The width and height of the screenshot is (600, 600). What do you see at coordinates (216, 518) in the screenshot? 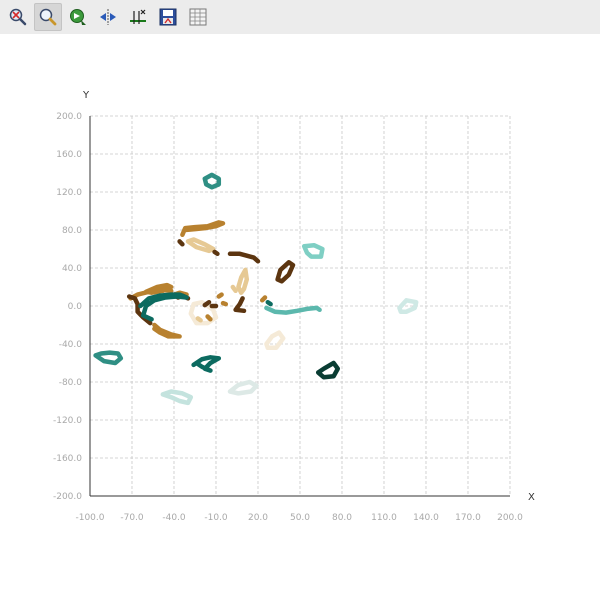
I see `x-tick-label: -10.0` at bounding box center [216, 518].